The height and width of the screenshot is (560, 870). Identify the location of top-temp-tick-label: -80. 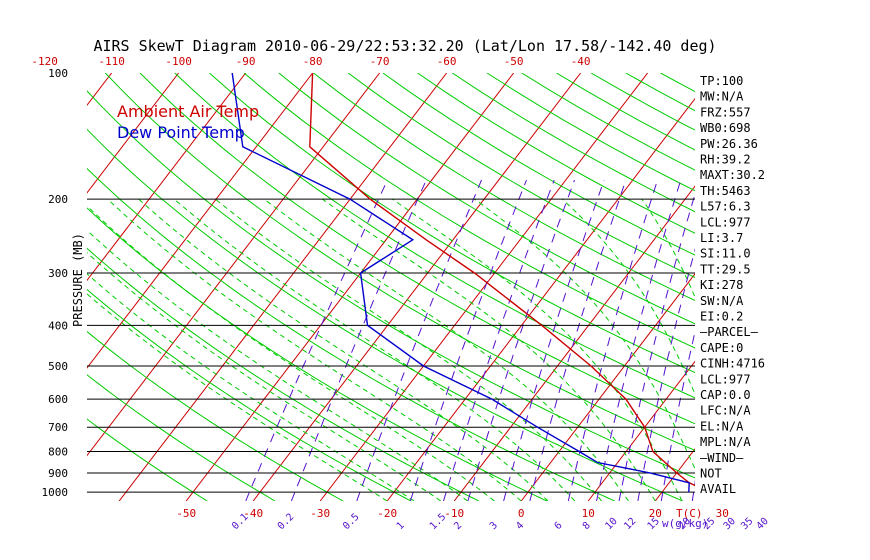
(313, 61).